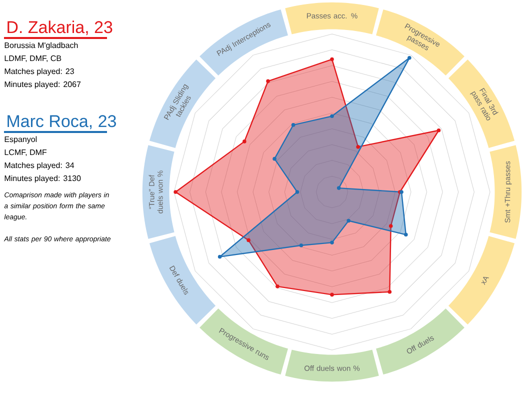 Image resolution: width=532 pixels, height=413 pixels. What do you see at coordinates (42, 179) in the screenshot?
I see `text: Minutes played: 3130` at bounding box center [42, 179].